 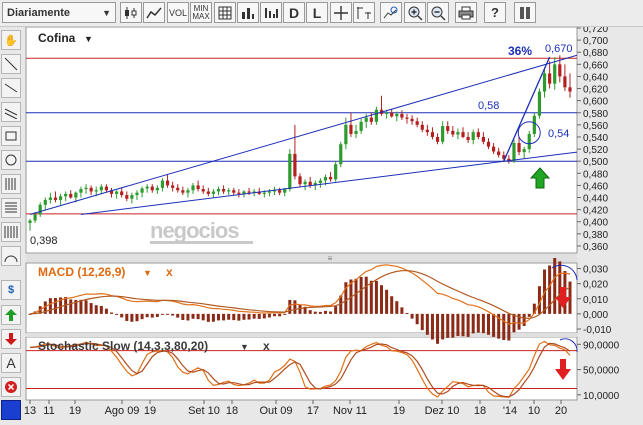 What do you see at coordinates (559, 49) in the screenshot?
I see `high-price-label: 0,670` at bounding box center [559, 49].